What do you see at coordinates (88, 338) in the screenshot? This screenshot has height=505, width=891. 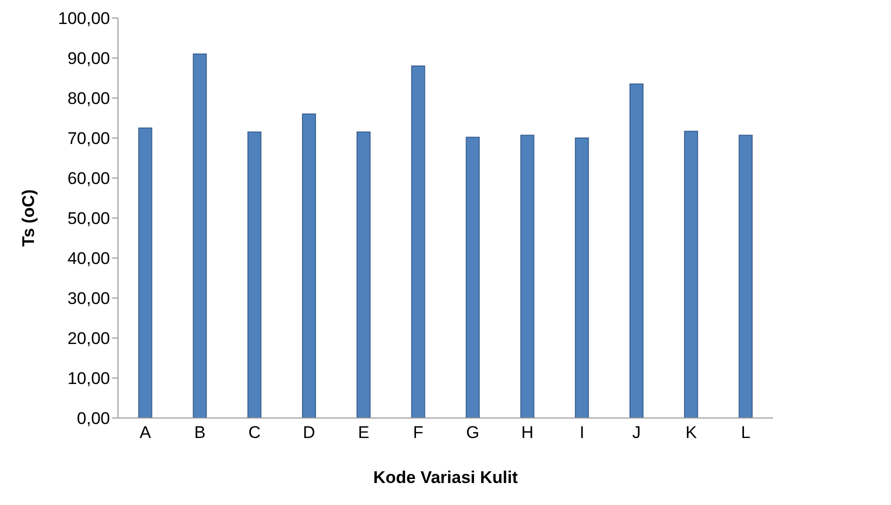 I see `y-tick-label: 20,00` at bounding box center [88, 338].